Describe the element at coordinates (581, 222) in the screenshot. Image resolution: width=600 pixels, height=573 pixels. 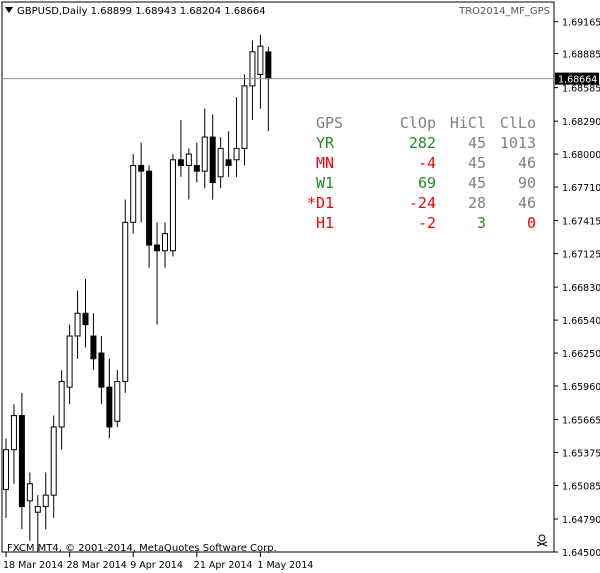
I see `price-tick-label: 1.67415` at that location.